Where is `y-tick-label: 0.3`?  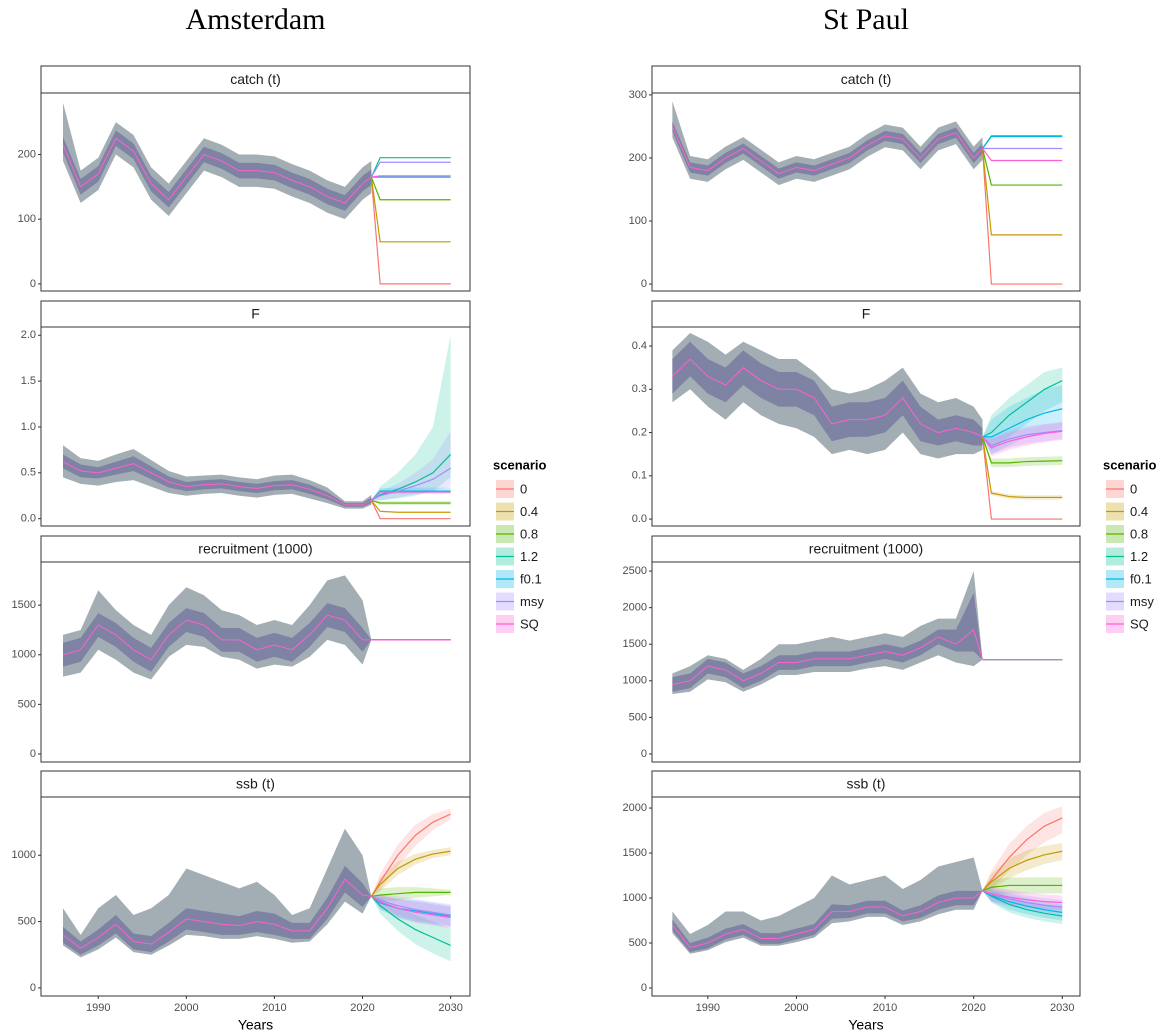
y-tick-label: 0.3 is located at coordinates (639, 389).